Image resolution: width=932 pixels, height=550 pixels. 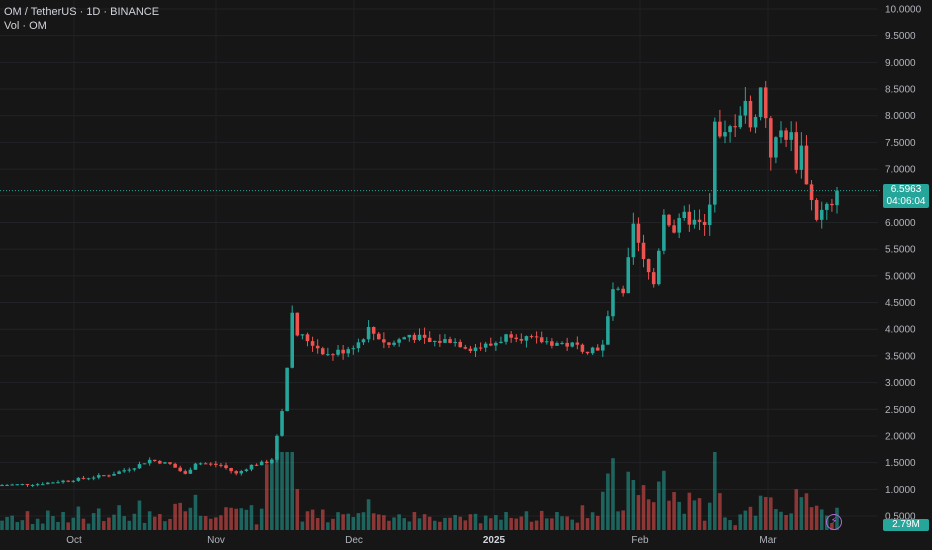 I want to click on symbol-title: OM / TetherUS · 1D · BINANCE, so click(x=82, y=12).